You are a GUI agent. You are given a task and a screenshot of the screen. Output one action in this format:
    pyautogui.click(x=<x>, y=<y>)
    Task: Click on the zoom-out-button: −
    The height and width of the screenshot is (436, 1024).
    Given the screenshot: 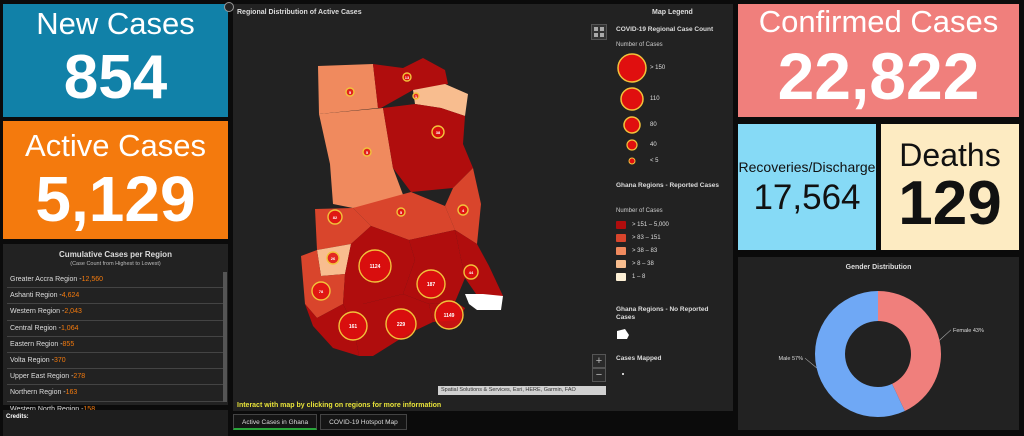 What is the action you would take?
    pyautogui.click(x=599, y=375)
    